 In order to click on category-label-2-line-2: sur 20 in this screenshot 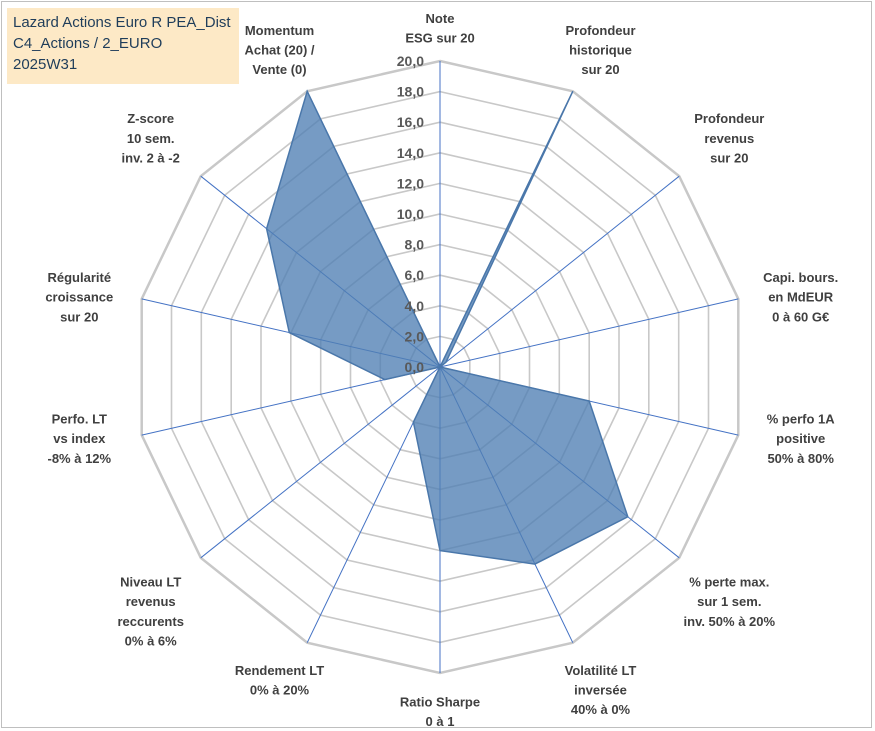, I will do `click(729, 157)`.